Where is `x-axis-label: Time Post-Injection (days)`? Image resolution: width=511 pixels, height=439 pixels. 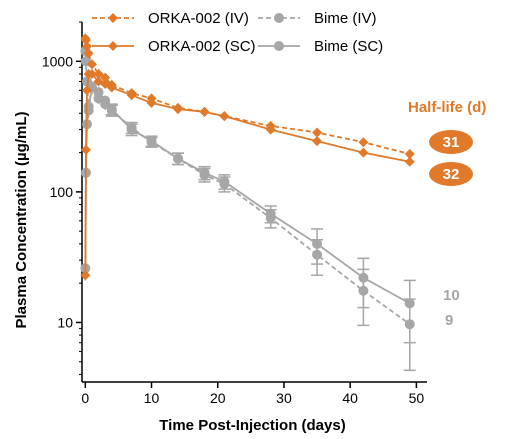 x-axis-label: Time Post-Injection (days) is located at coordinates (252, 425).